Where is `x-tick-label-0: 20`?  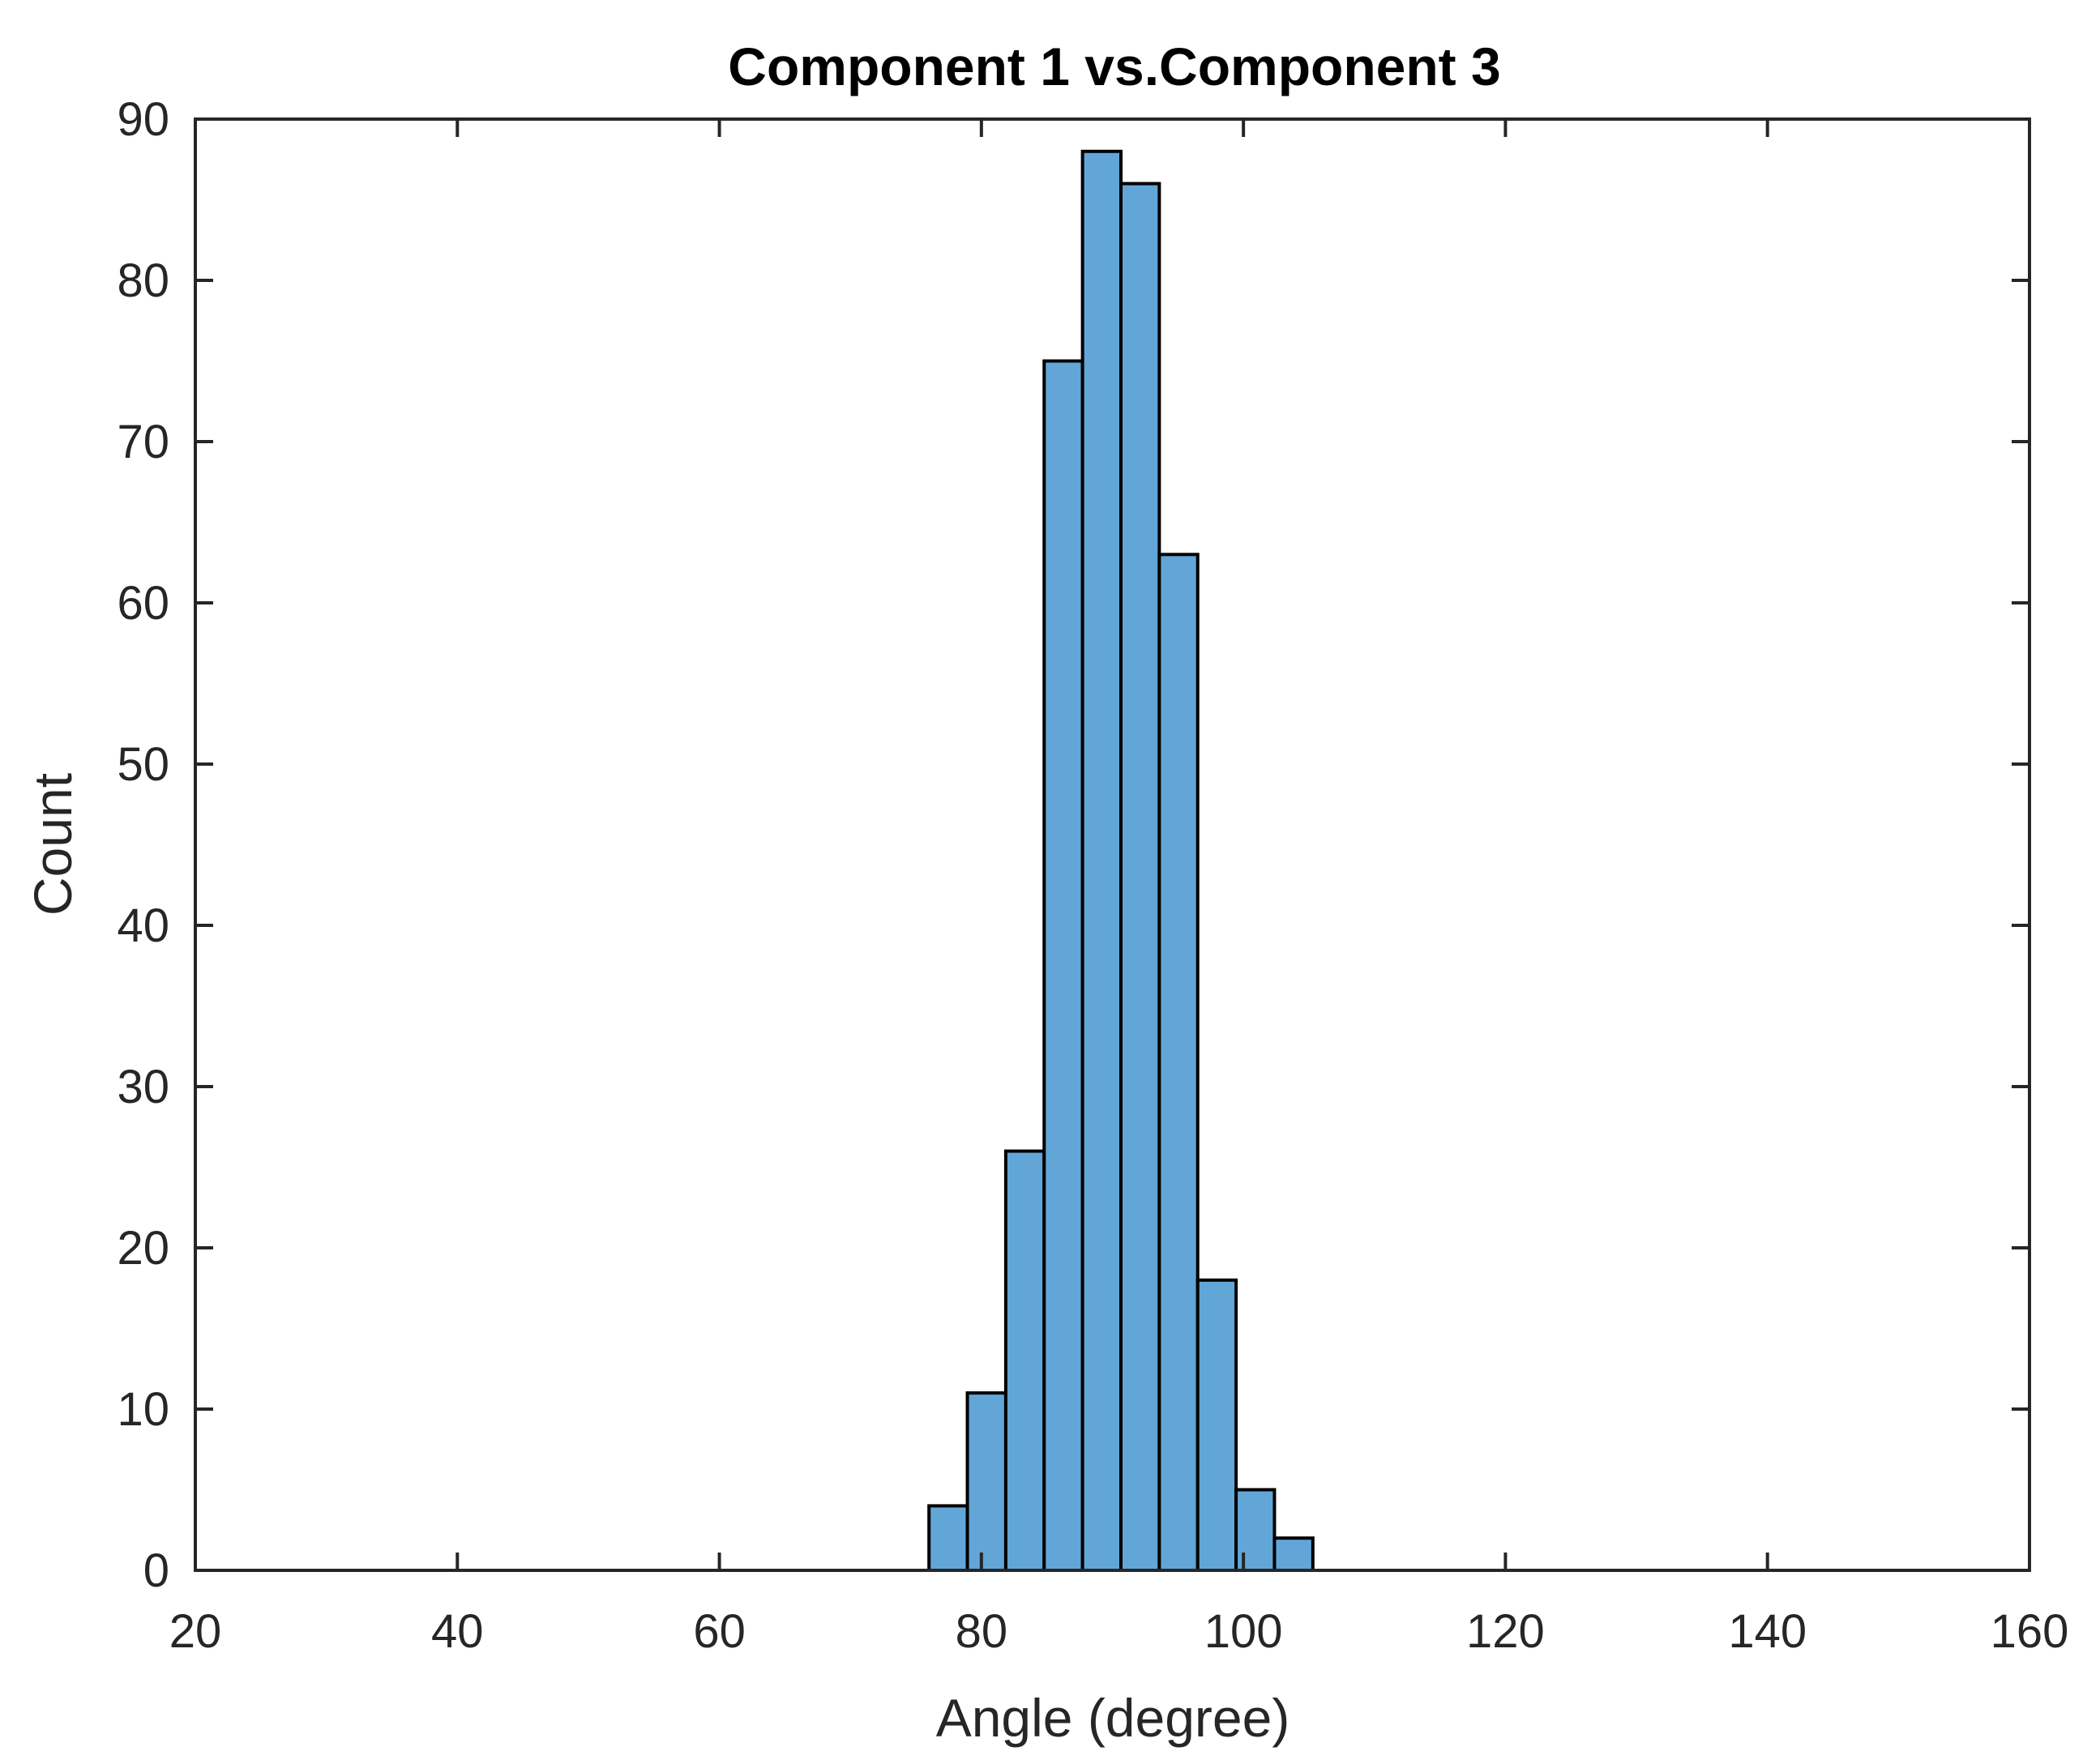 x-tick-label-0: 20 is located at coordinates (195, 1631).